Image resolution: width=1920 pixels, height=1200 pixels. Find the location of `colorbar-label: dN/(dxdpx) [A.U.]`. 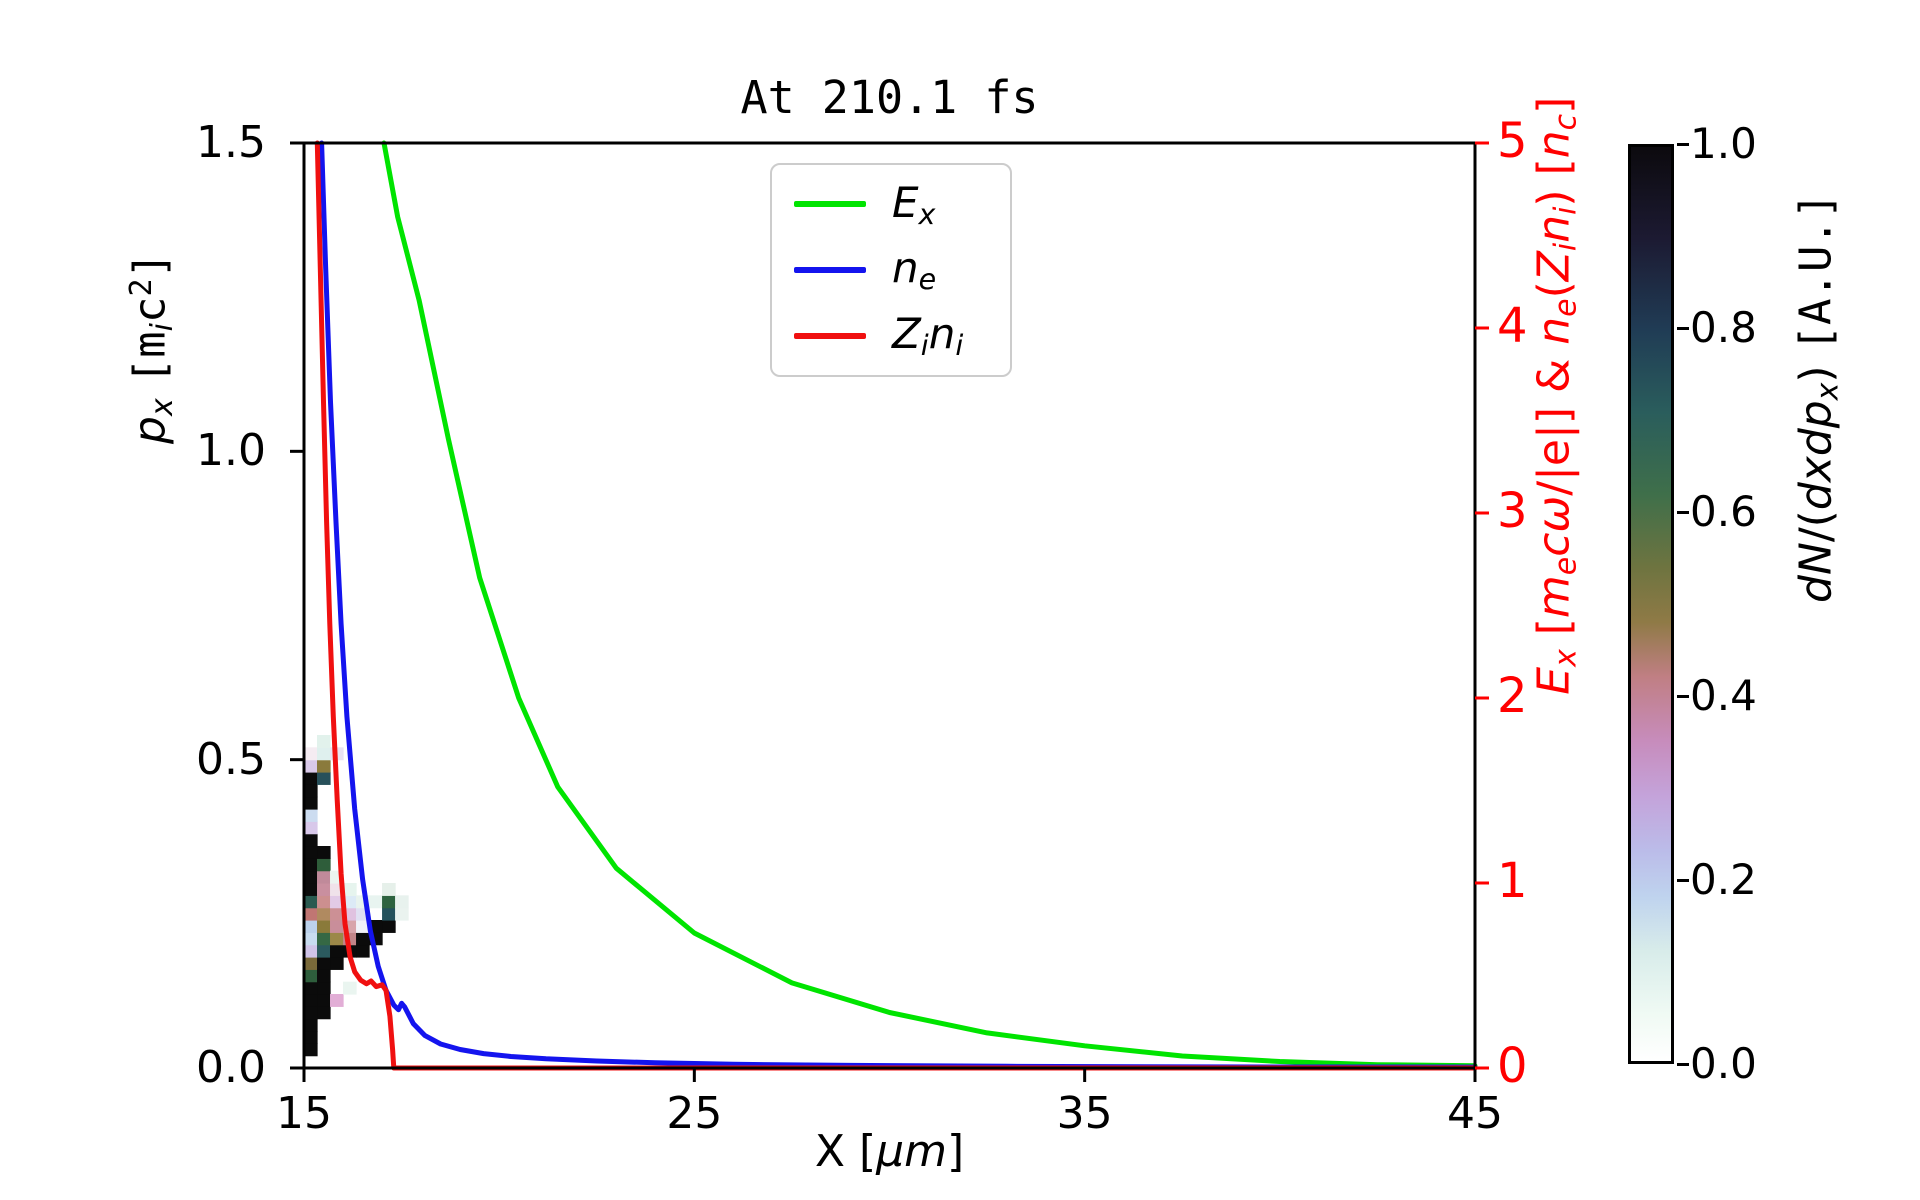

colorbar-label: dN/(dxdpx) [A.U.] is located at coordinates (1818, 397).